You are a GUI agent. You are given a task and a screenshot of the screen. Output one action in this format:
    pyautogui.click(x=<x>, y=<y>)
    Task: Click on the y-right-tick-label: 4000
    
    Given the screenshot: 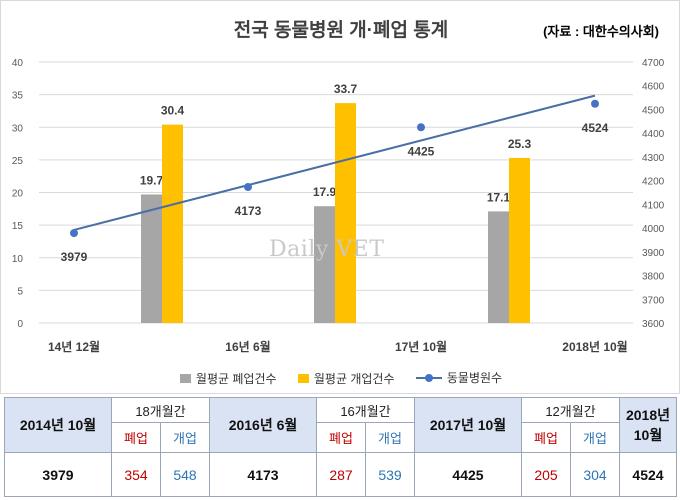 What is the action you would take?
    pyautogui.click(x=653, y=229)
    